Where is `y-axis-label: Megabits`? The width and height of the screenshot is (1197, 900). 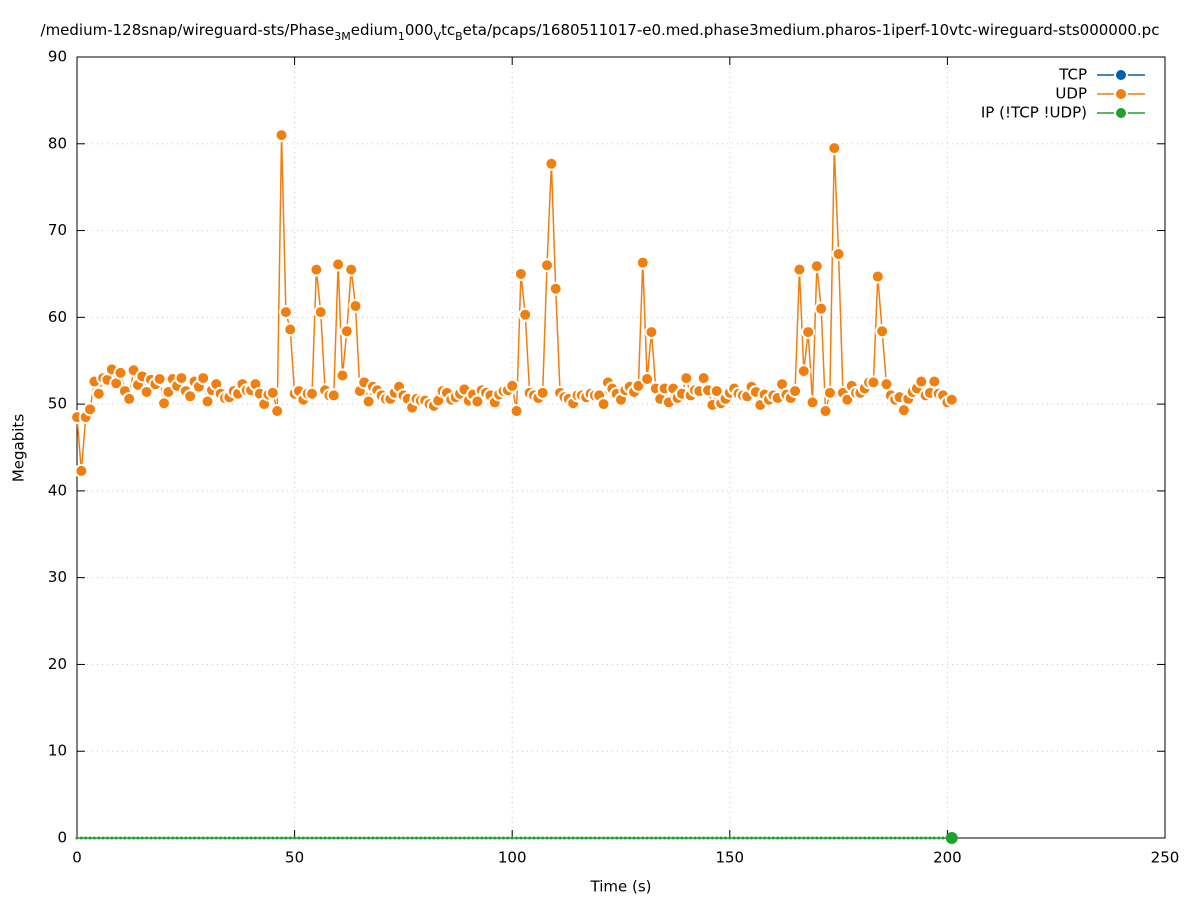
y-axis-label: Megabits is located at coordinates (19, 448).